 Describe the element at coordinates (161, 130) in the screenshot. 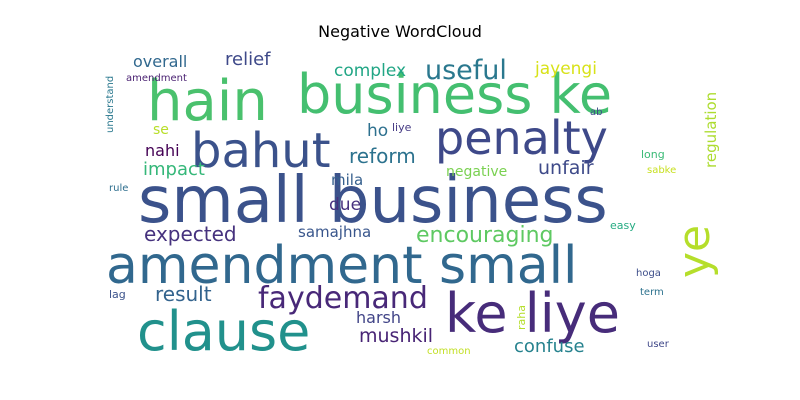

I see `cloud-word-se: se` at that location.